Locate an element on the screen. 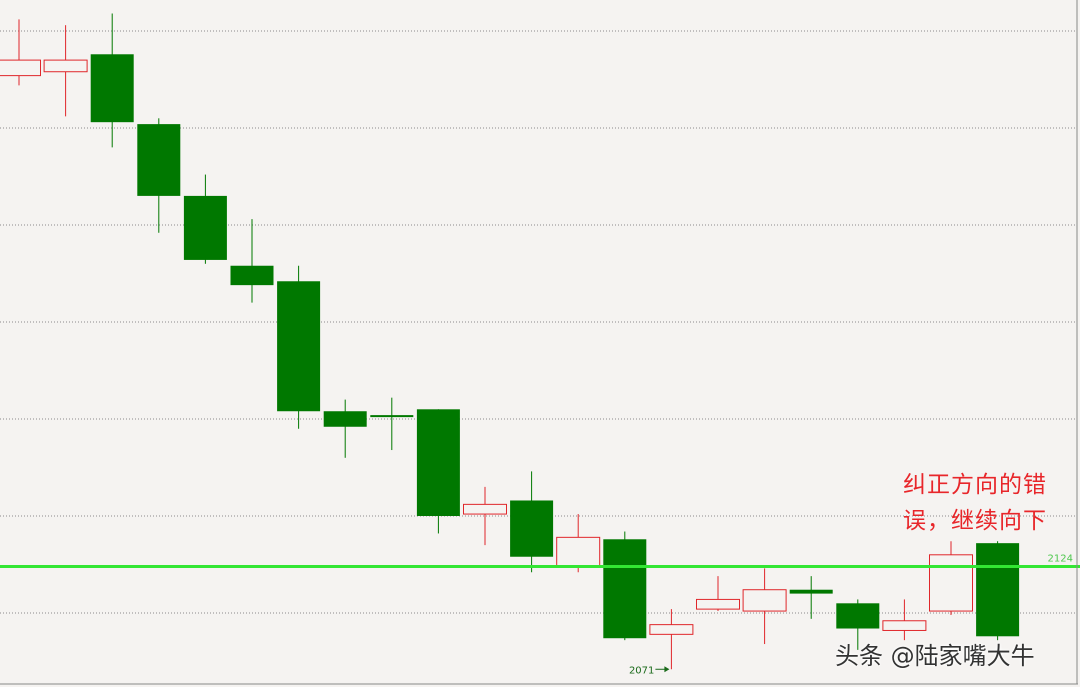  watermark: 头条 @陆家嘴大牛 is located at coordinates (935, 656).